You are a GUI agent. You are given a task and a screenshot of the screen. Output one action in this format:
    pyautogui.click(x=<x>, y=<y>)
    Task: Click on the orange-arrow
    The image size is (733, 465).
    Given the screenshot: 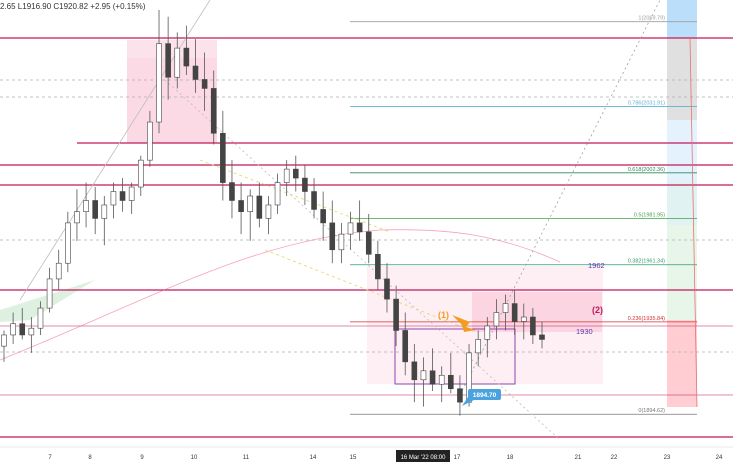 What is the action you would take?
    pyautogui.click(x=464, y=323)
    